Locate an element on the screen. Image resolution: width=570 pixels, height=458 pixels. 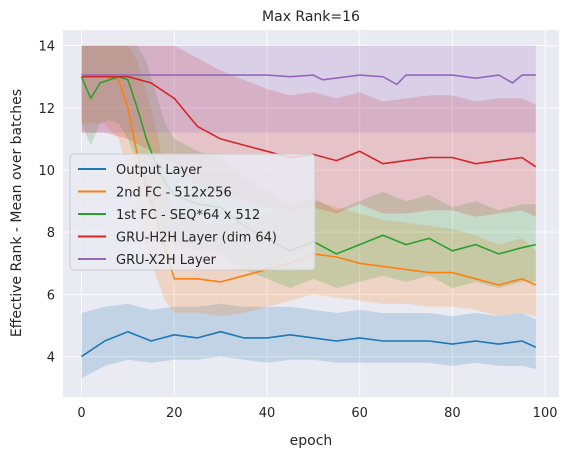
x-tick-label: 60 is located at coordinates (359, 413).